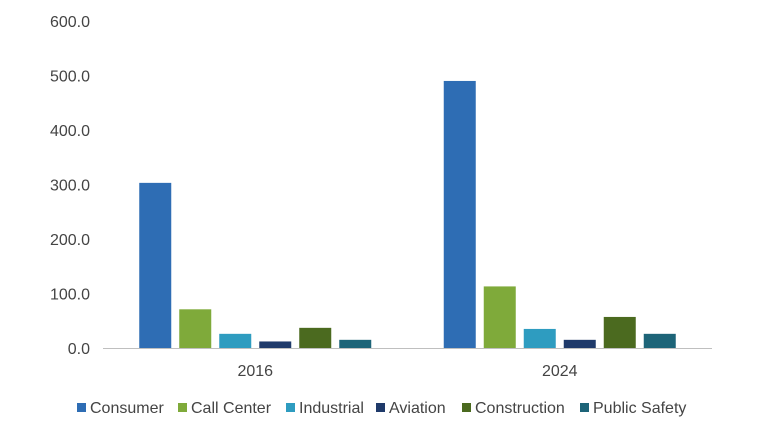 The height and width of the screenshot is (438, 765). What do you see at coordinates (579, 343) in the screenshot?
I see `bar-aviation-2024` at bounding box center [579, 343].